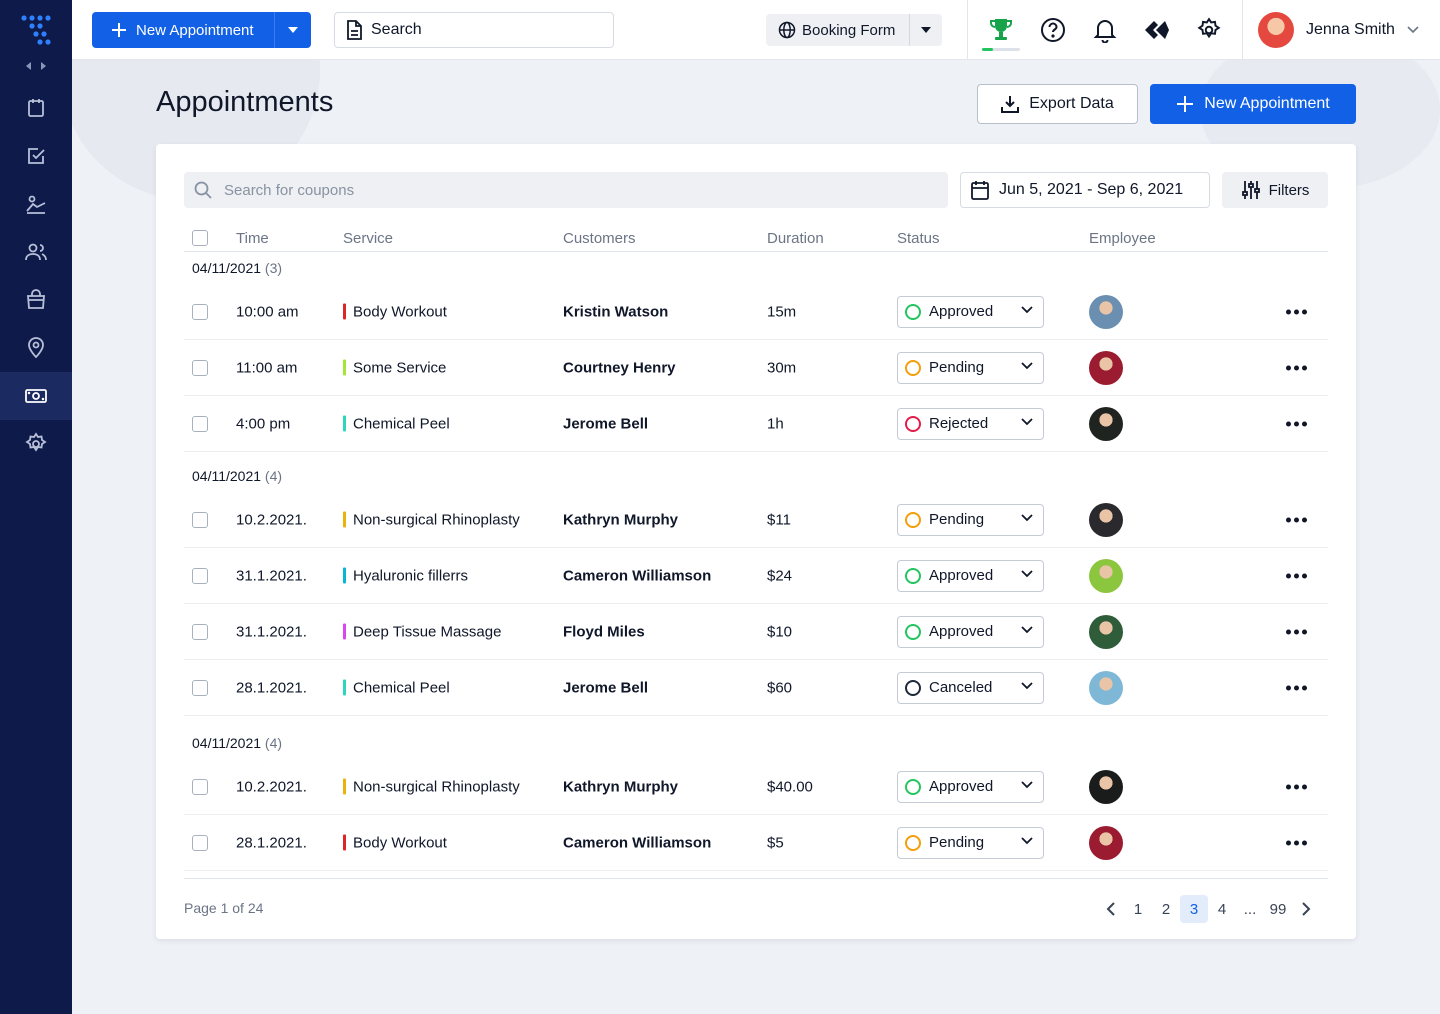  I want to click on notifications-button, so click(1105, 30).